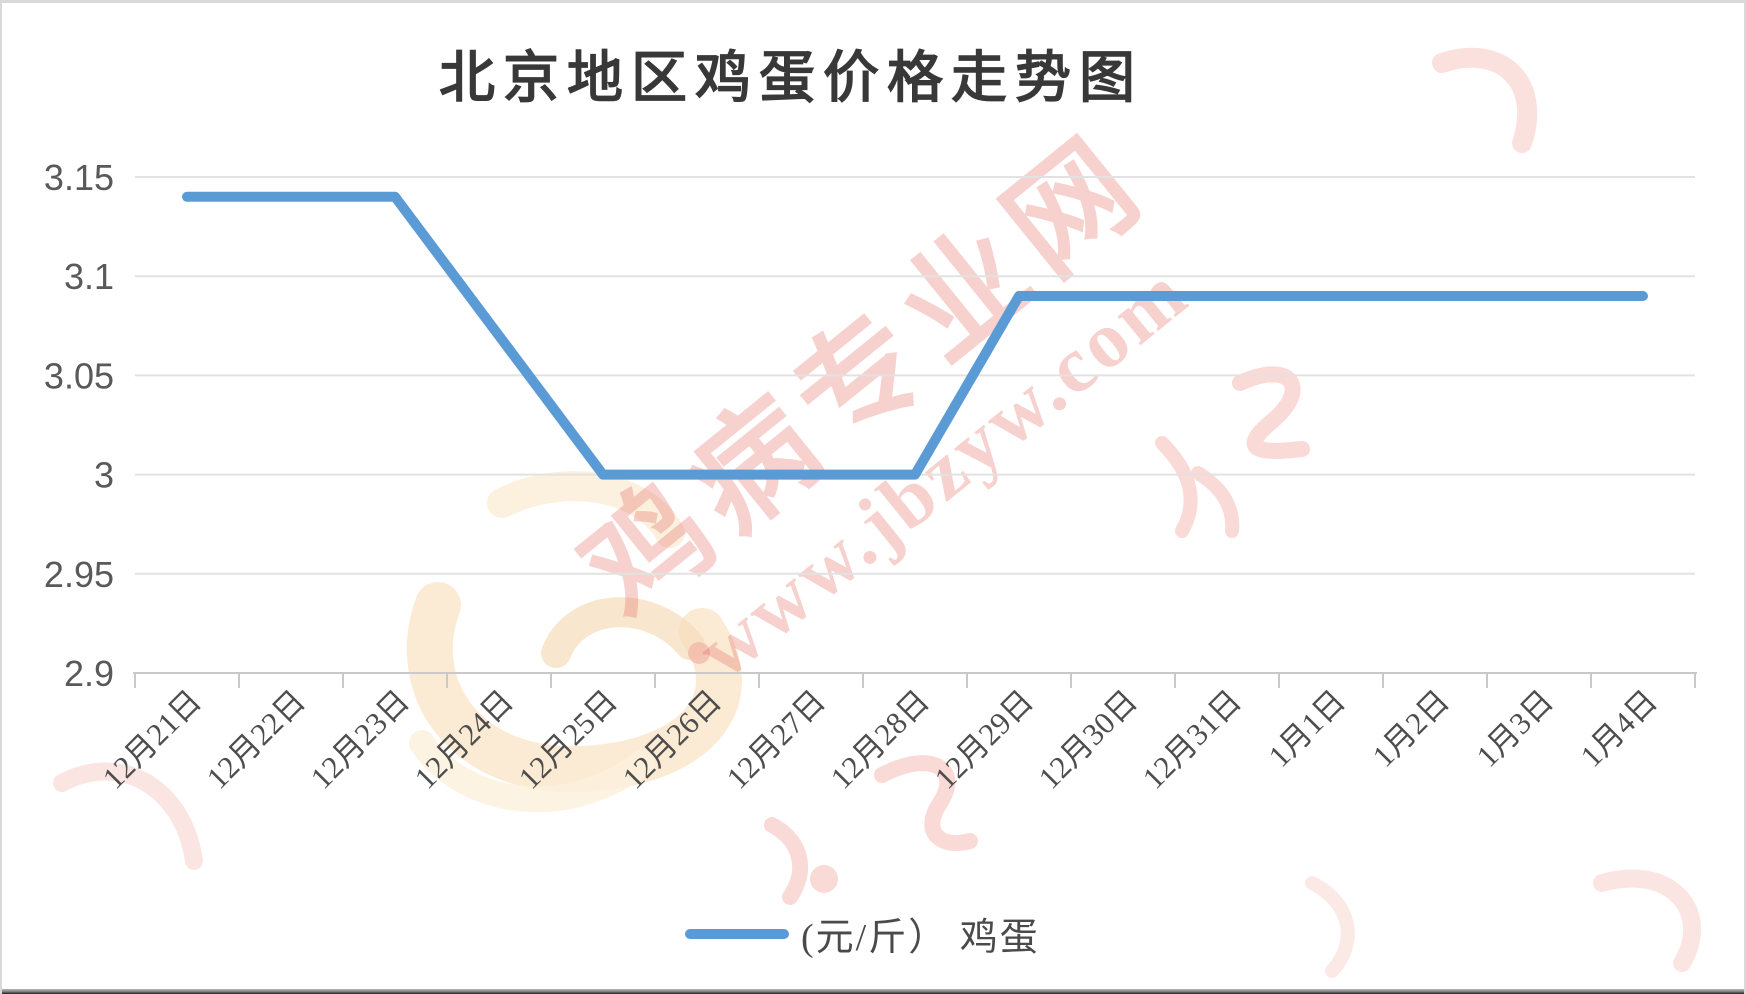 This screenshot has height=994, width=1746. Describe the element at coordinates (880, 739) in the screenshot. I see `x-tick-label: 12月28日` at that location.